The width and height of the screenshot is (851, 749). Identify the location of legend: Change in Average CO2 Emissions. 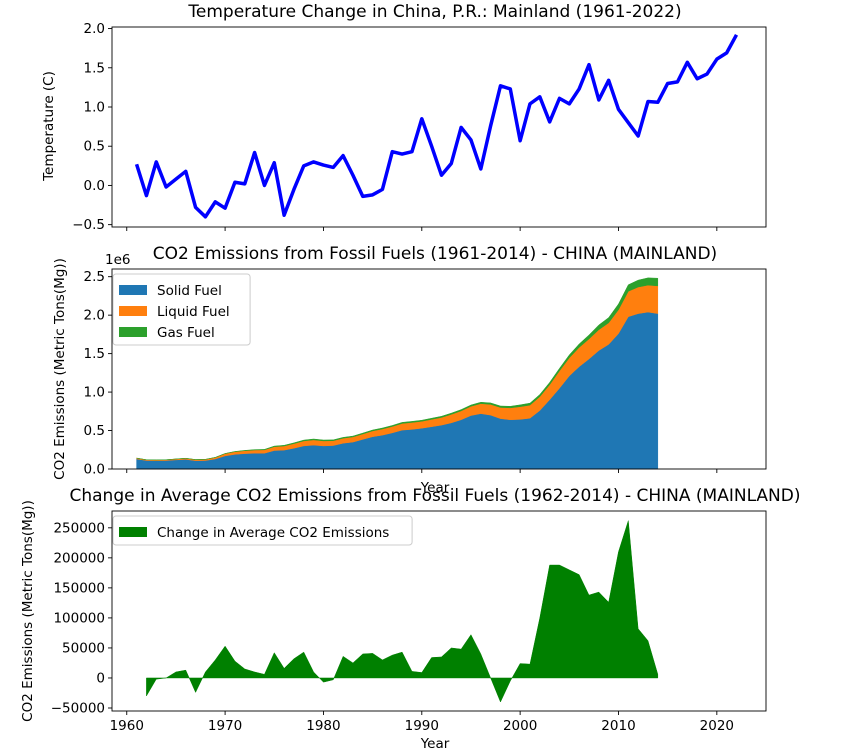
(262, 530).